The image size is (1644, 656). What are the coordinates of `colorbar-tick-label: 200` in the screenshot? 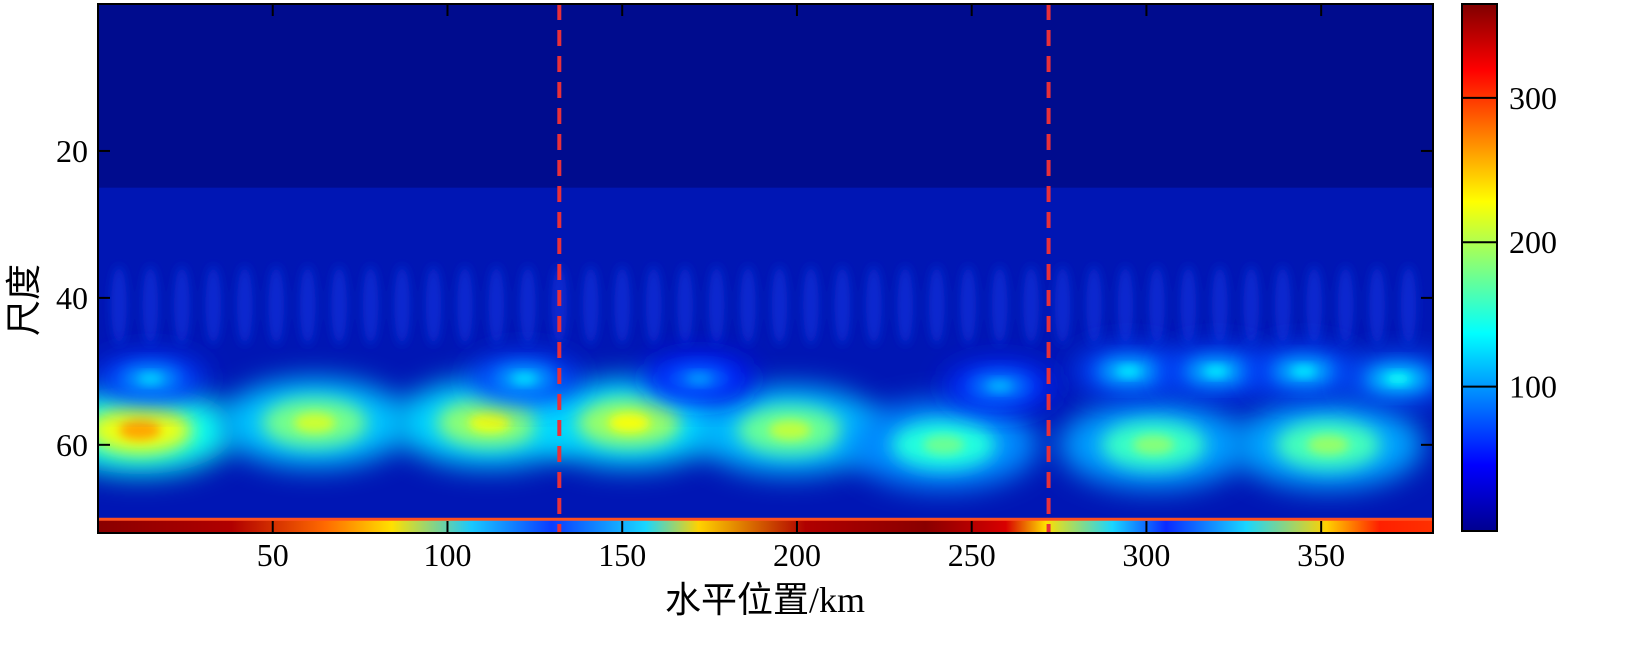 It's located at (1533, 242).